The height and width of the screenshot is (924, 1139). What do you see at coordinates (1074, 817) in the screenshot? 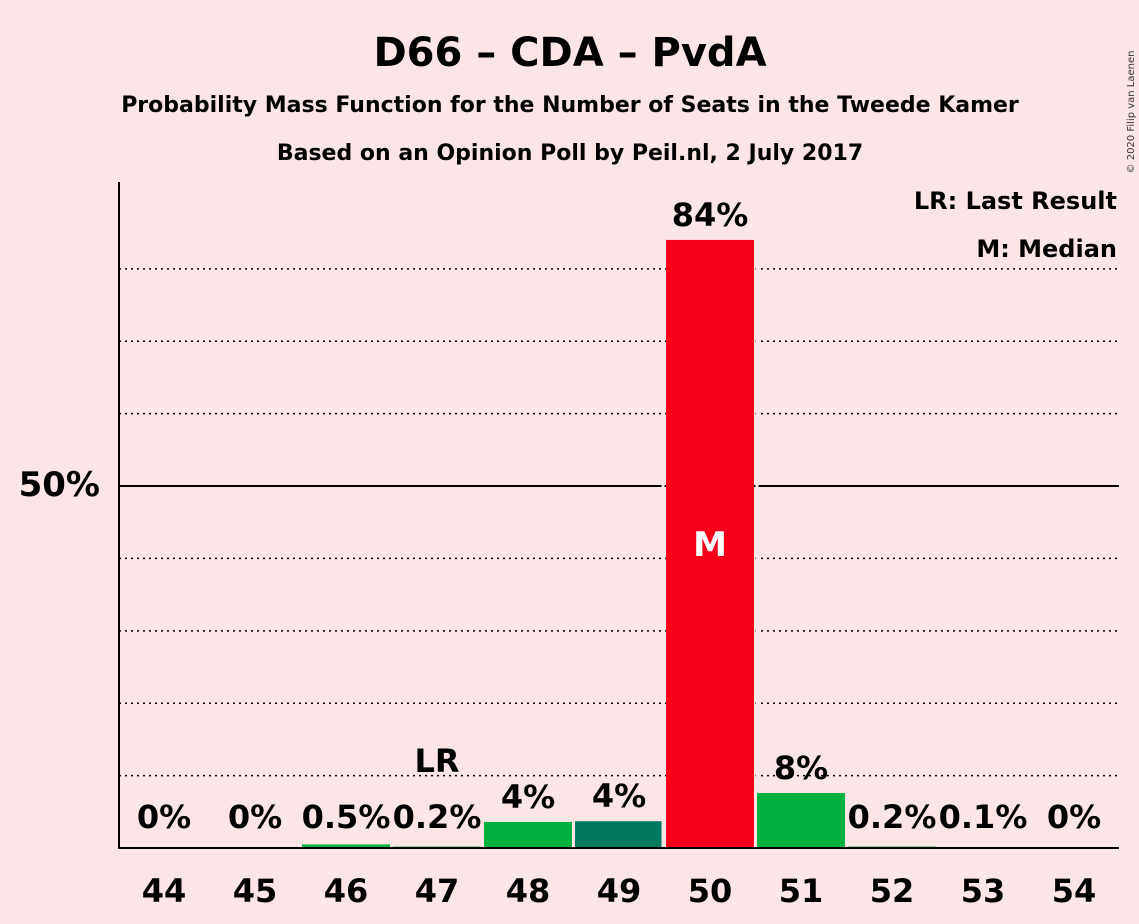
I see `data-label-54: 0%` at bounding box center [1074, 817].